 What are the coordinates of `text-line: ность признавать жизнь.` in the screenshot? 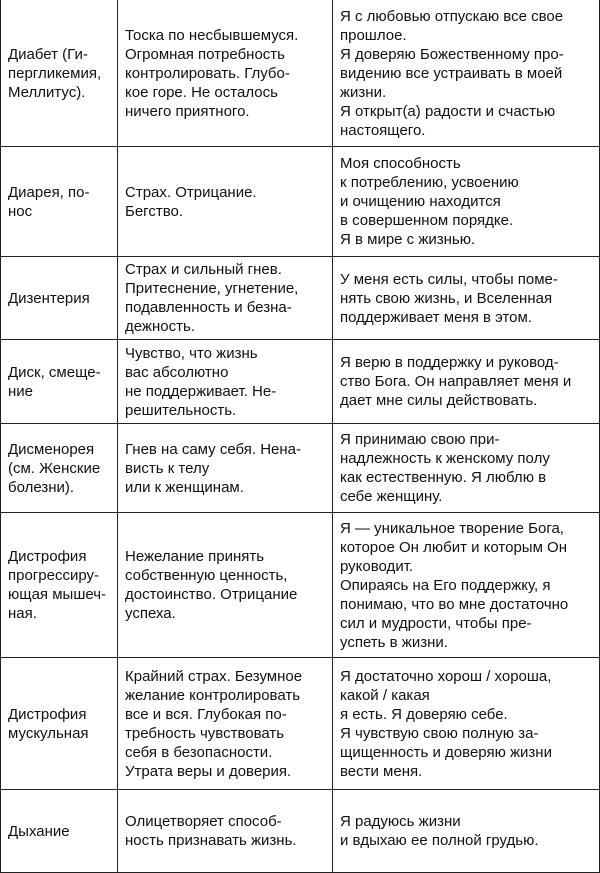 It's located at (211, 840).